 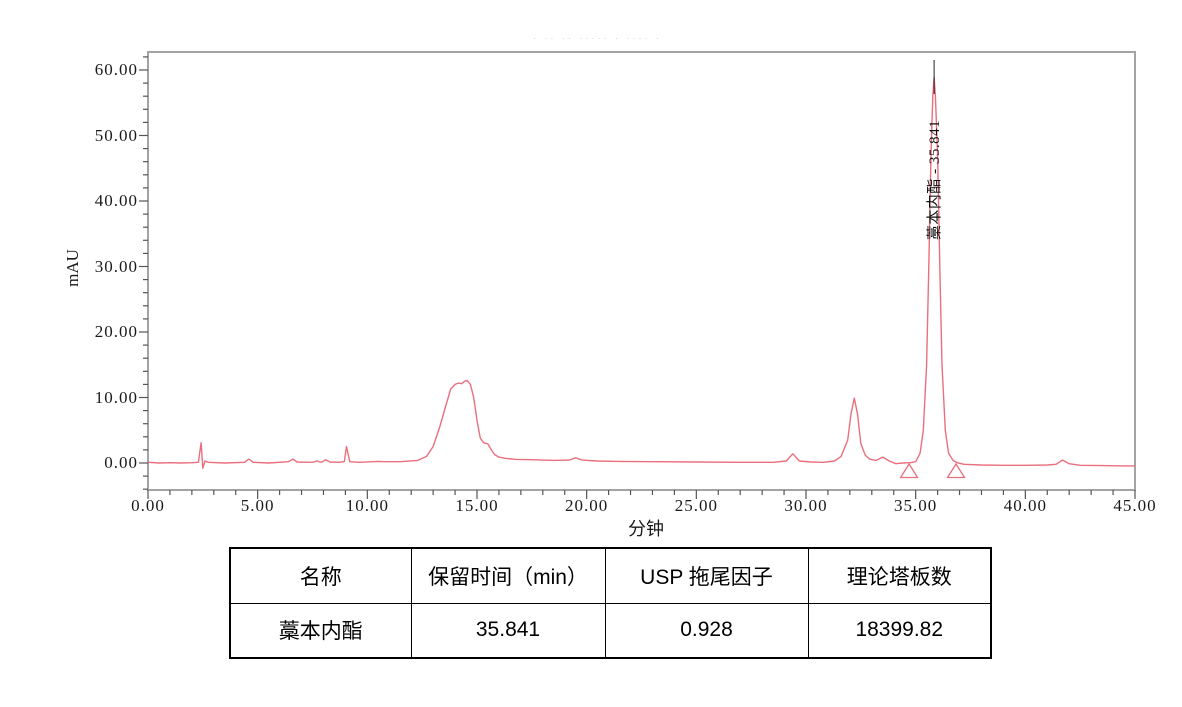 What do you see at coordinates (116, 135) in the screenshot?
I see `y-tick-label: 50.00` at bounding box center [116, 135].